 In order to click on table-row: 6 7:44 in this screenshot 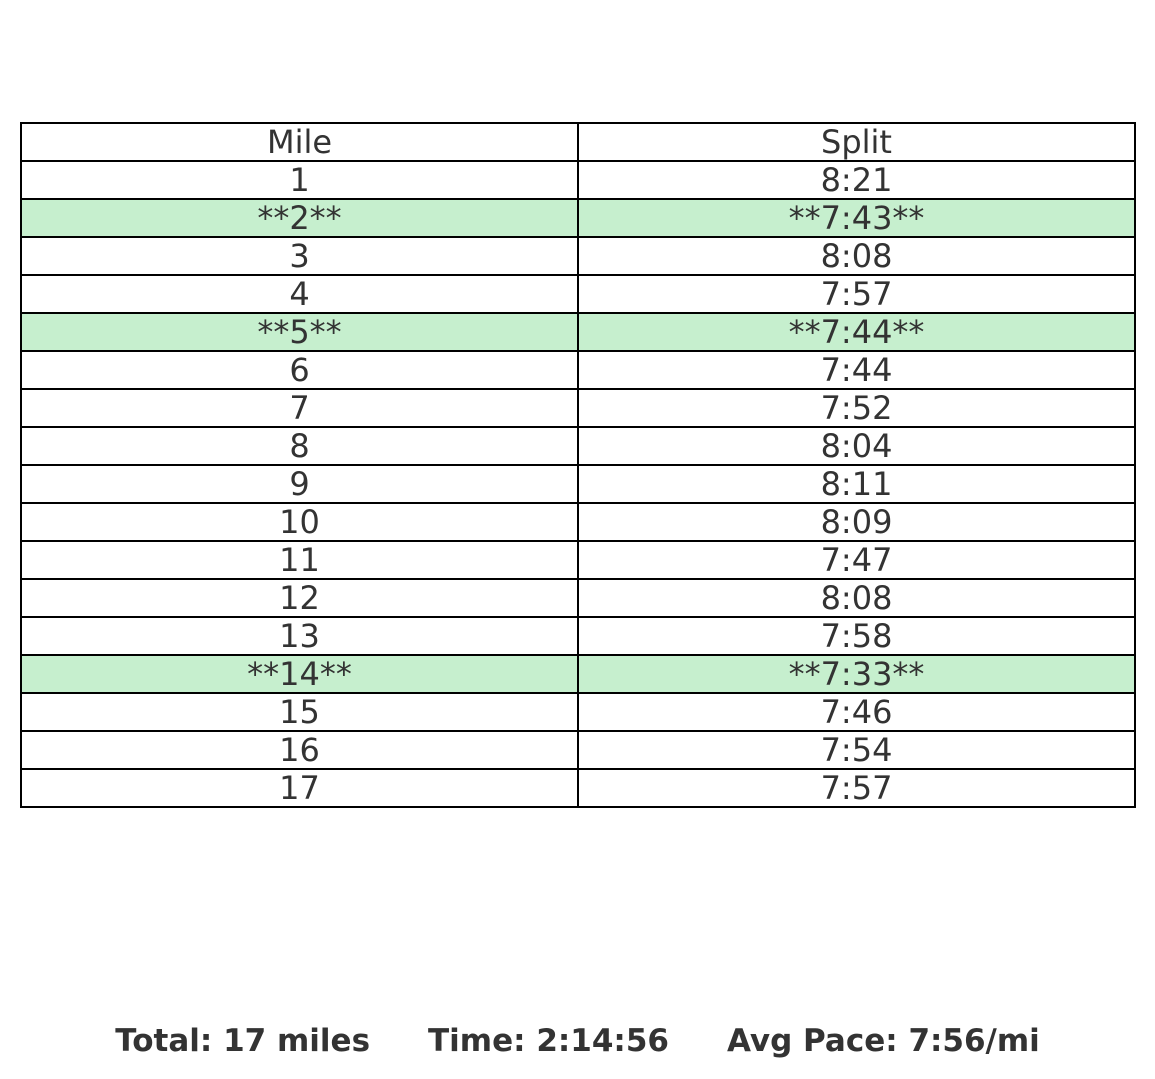, I will do `click(578, 370)`.